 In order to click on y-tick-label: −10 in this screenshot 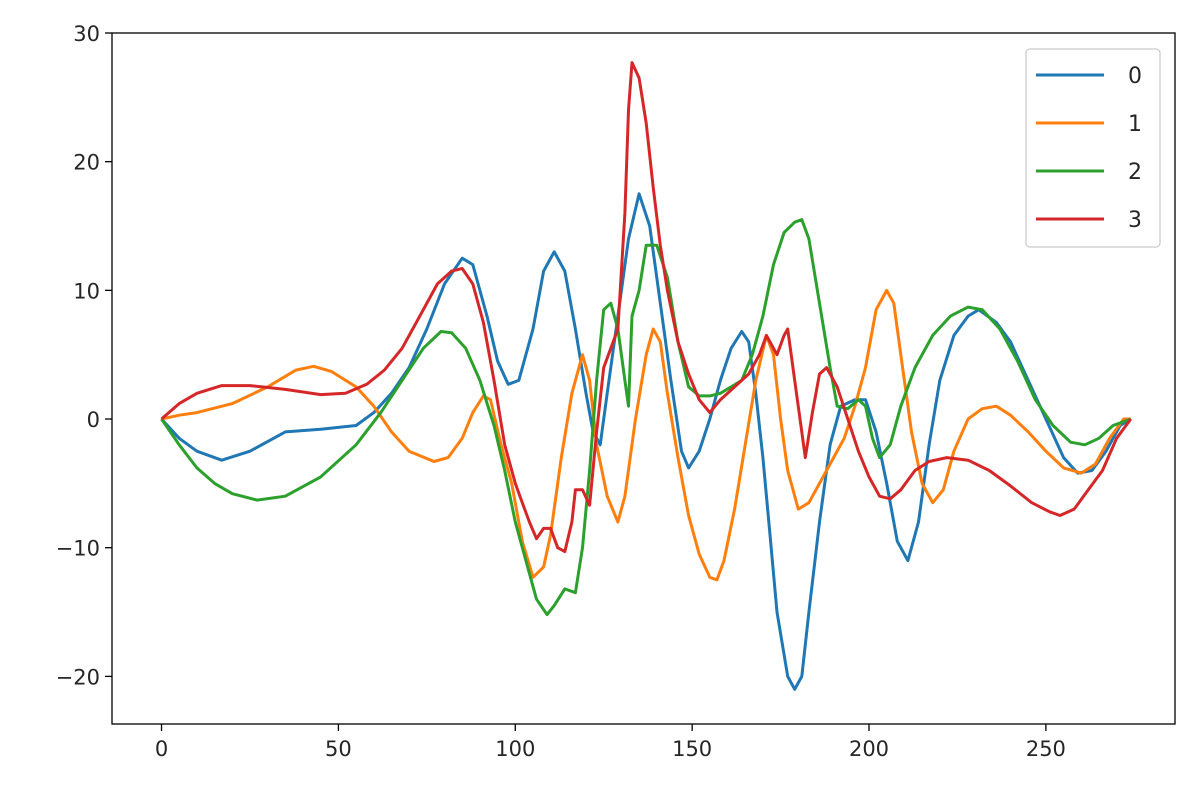, I will do `click(78, 549)`.